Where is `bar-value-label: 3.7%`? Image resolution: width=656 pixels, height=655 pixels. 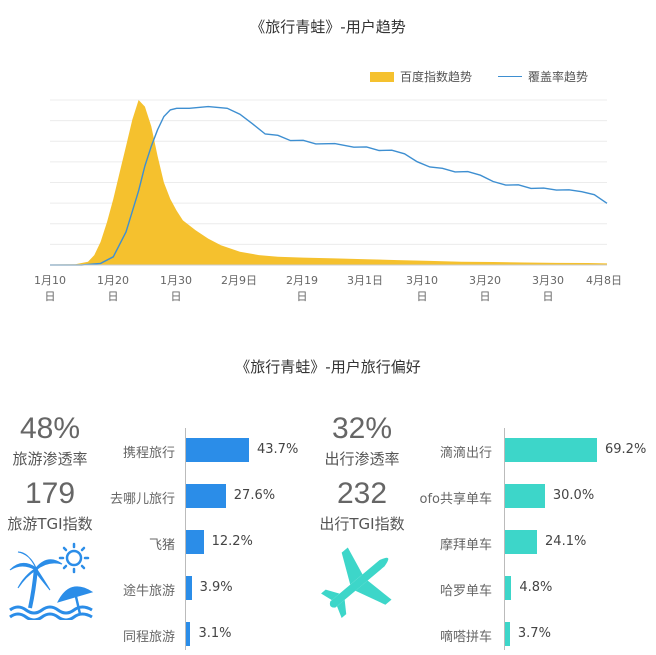
bar-value-label: 3.7% is located at coordinates (534, 633).